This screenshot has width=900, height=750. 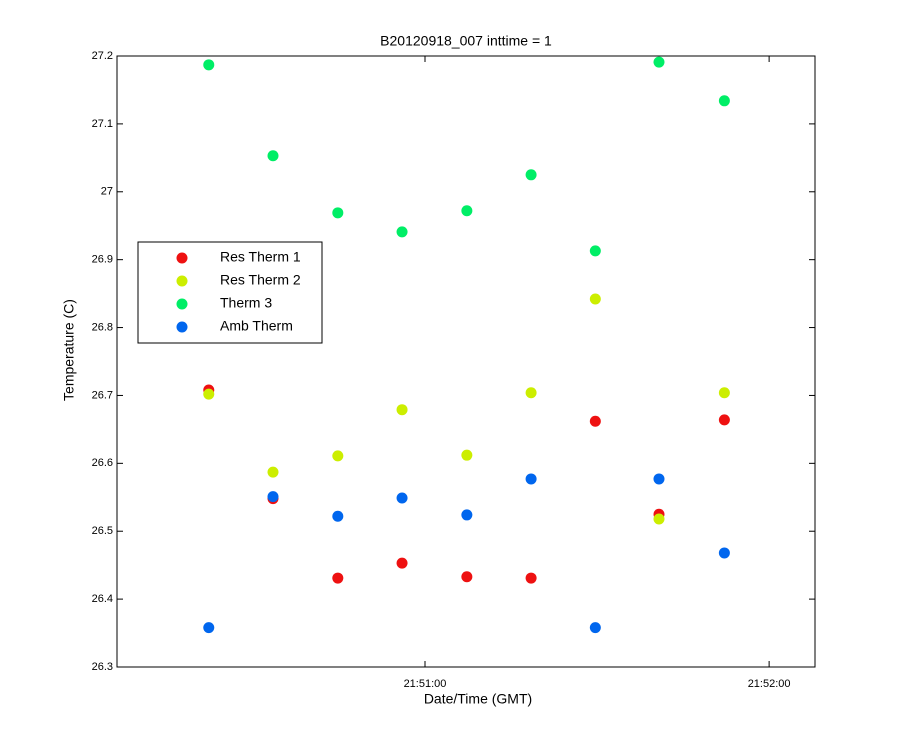 What do you see at coordinates (256, 326) in the screenshot?
I see `legend-label: Amb Therm` at bounding box center [256, 326].